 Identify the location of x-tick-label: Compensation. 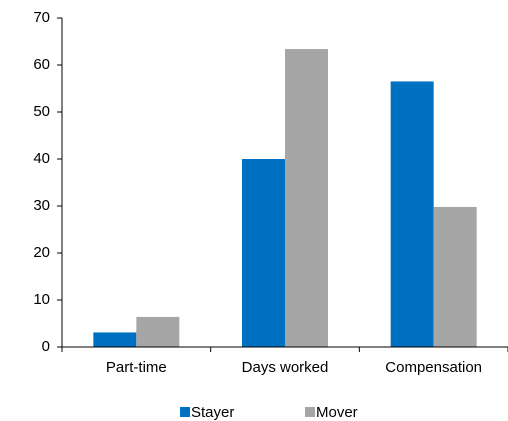
(433, 367).